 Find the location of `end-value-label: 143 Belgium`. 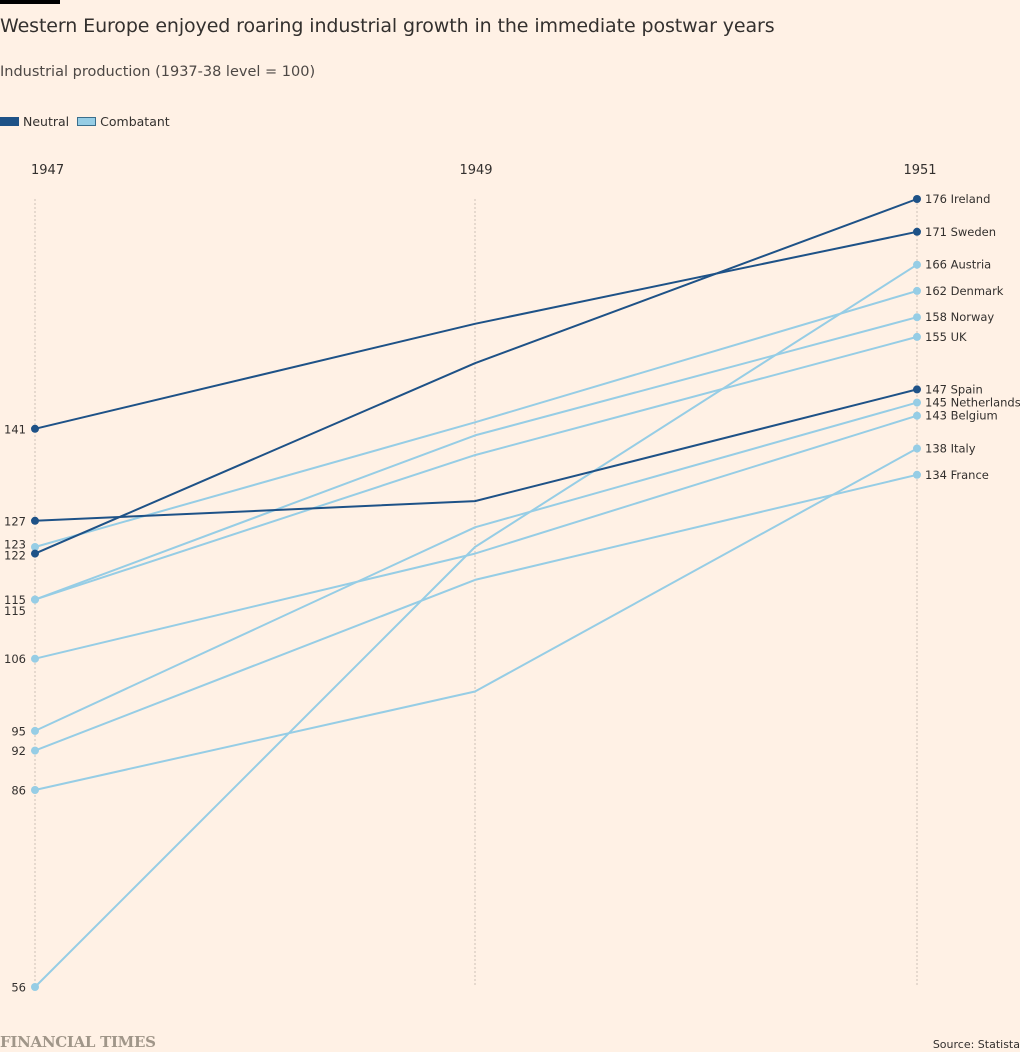

end-value-label: 143 Belgium is located at coordinates (961, 416).